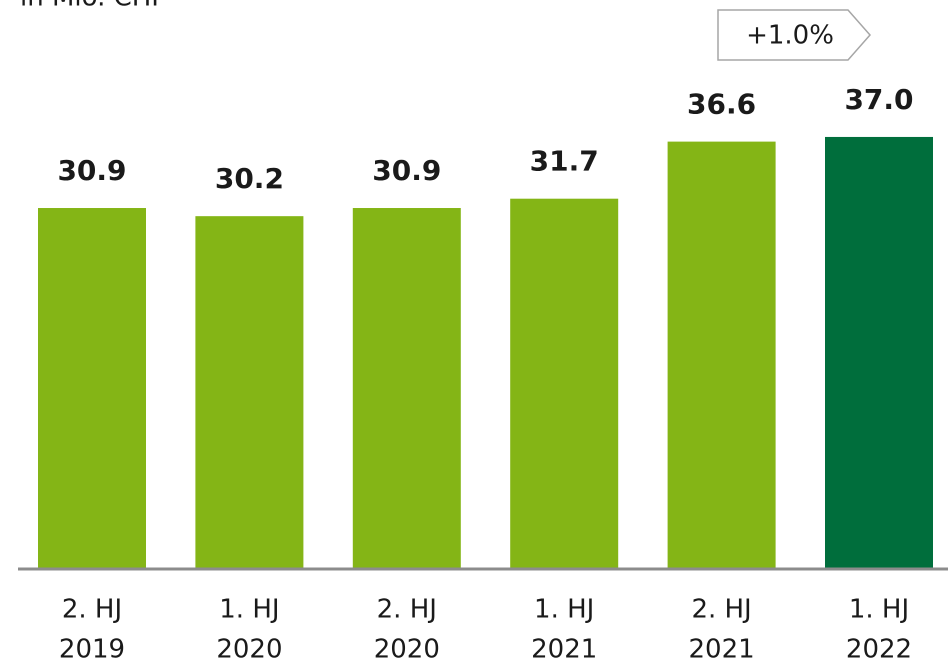 The height and width of the screenshot is (666, 948). Describe the element at coordinates (564, 161) in the screenshot. I see `value-label: 31.7` at that location.